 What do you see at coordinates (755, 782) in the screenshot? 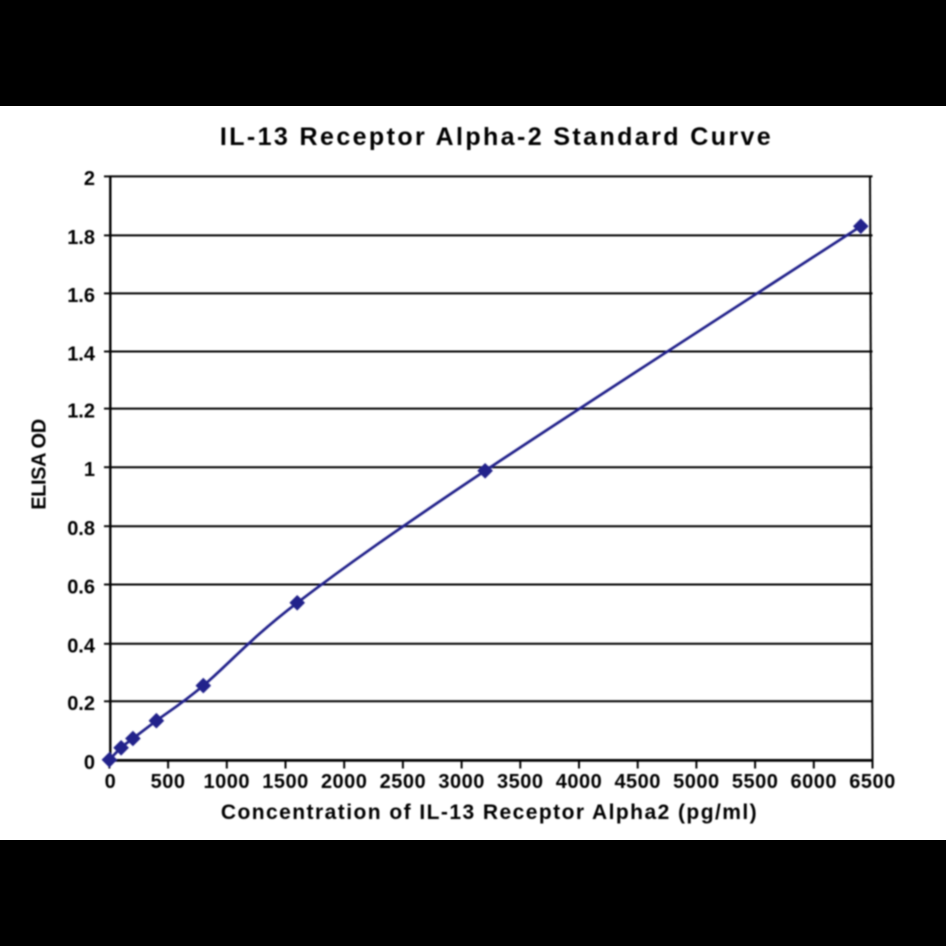
I see `svg-text: 5500` at bounding box center [755, 782].